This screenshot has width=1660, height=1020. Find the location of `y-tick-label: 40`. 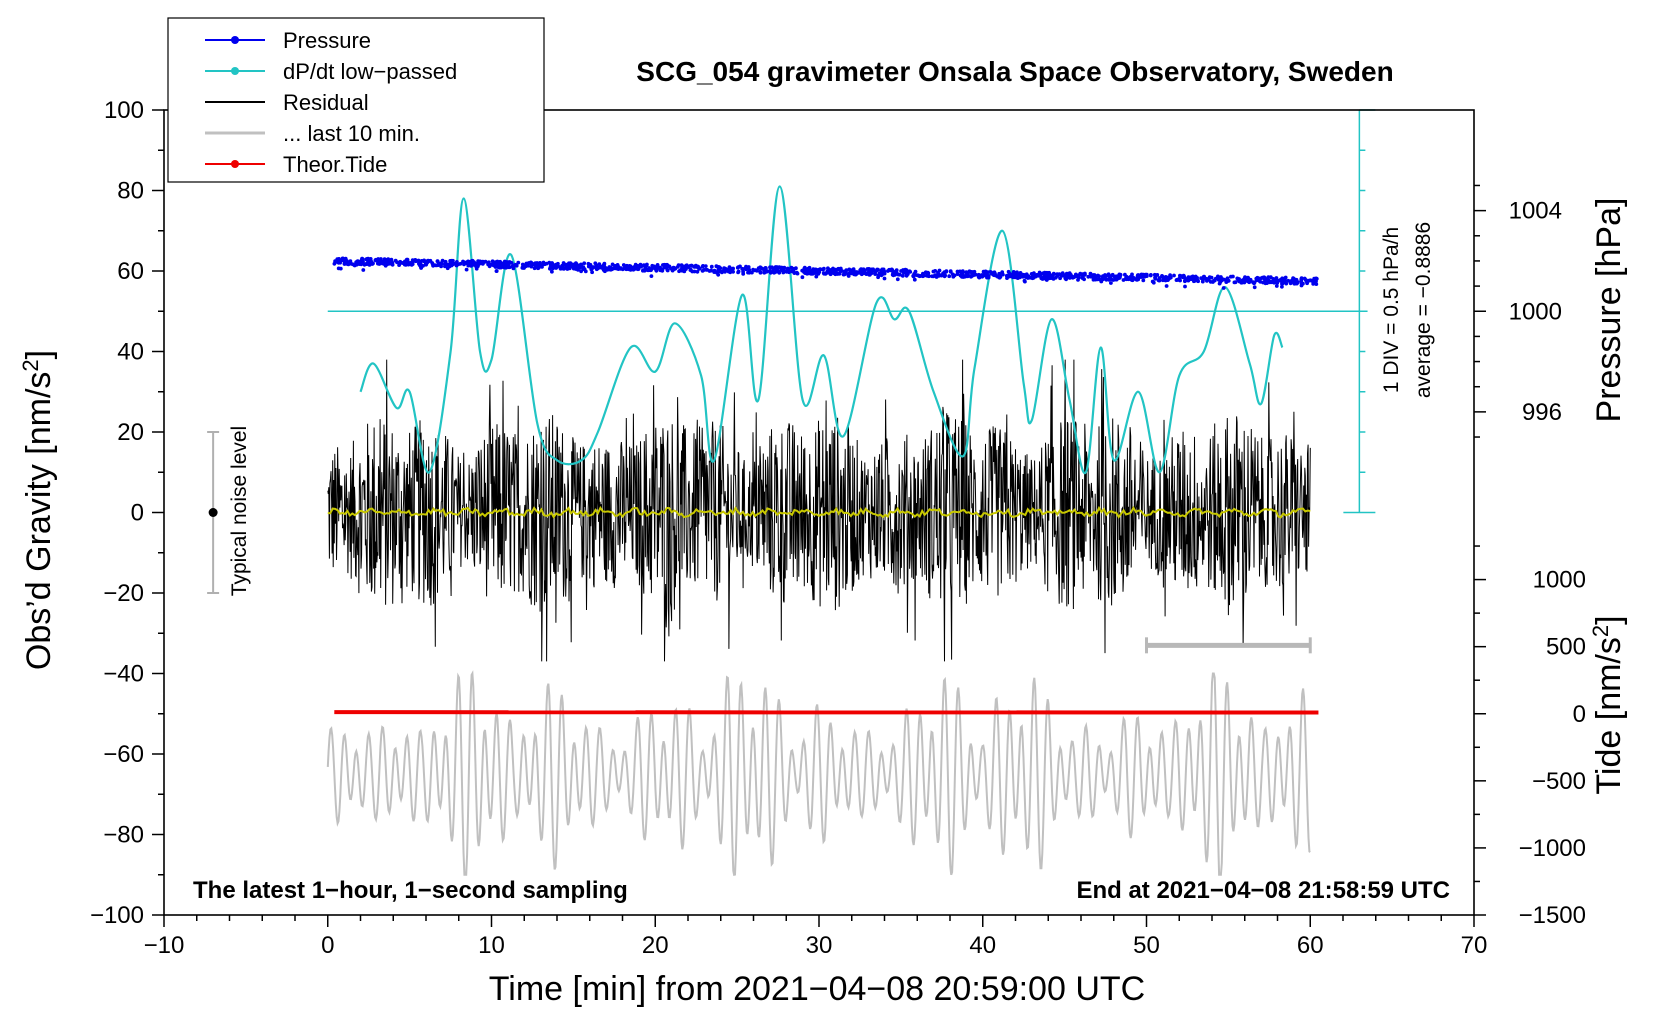

y-tick-label: 40 is located at coordinates (130, 352).